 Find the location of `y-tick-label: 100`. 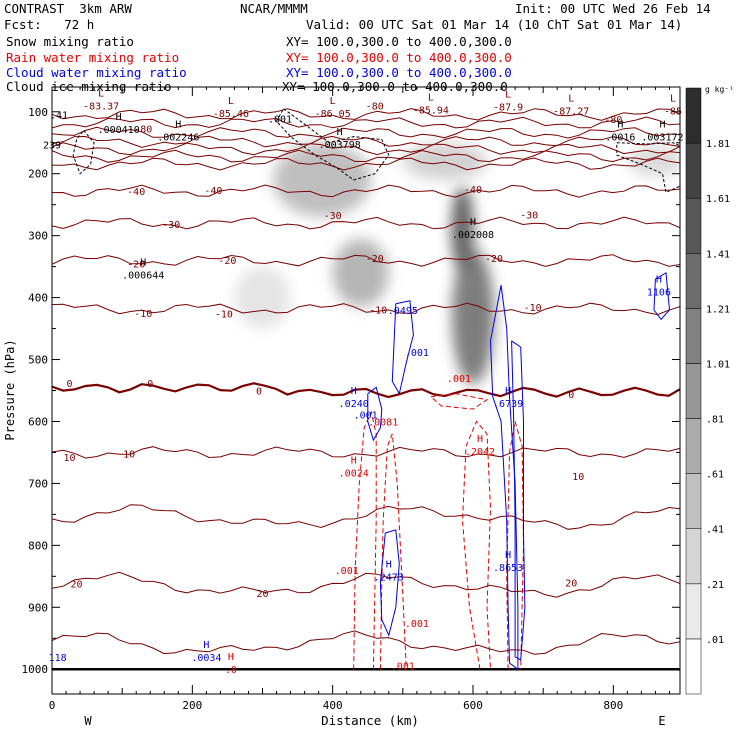

y-tick-label: 100 is located at coordinates (38, 112).